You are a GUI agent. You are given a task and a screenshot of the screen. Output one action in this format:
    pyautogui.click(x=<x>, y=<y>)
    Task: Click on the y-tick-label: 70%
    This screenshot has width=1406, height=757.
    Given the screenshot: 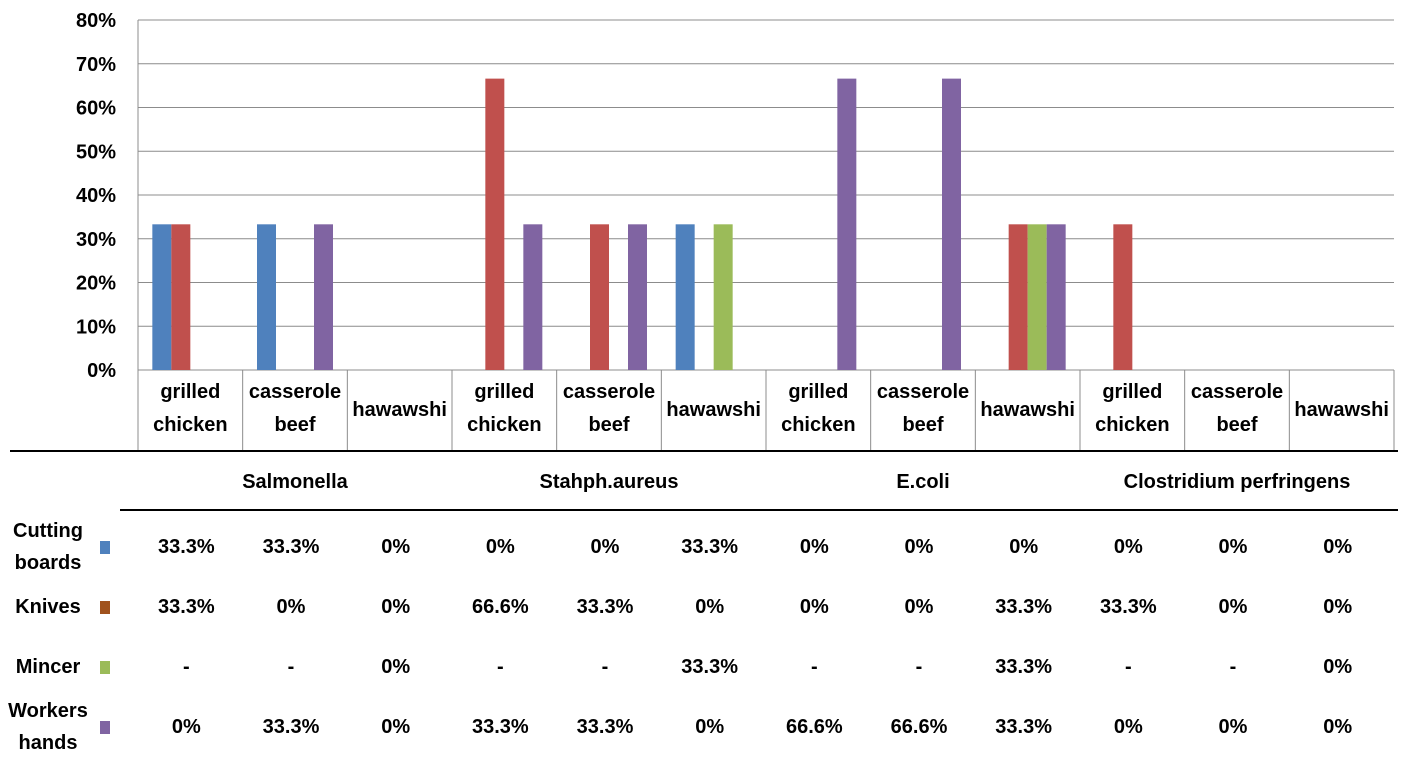 What is the action you would take?
    pyautogui.click(x=96, y=65)
    